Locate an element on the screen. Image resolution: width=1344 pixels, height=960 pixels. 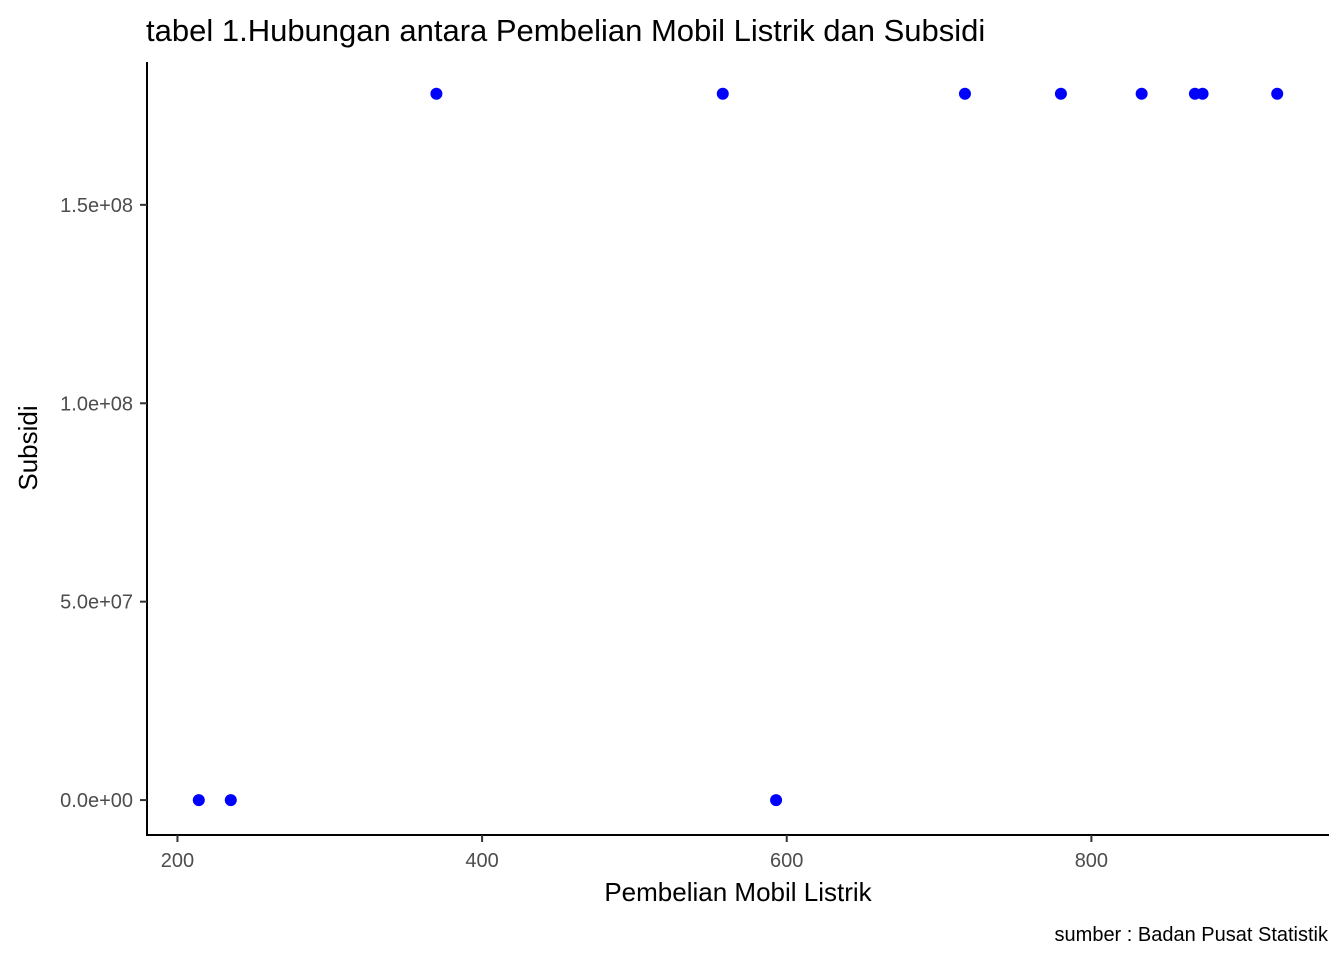
x-tick-label: 200 is located at coordinates (177, 861).